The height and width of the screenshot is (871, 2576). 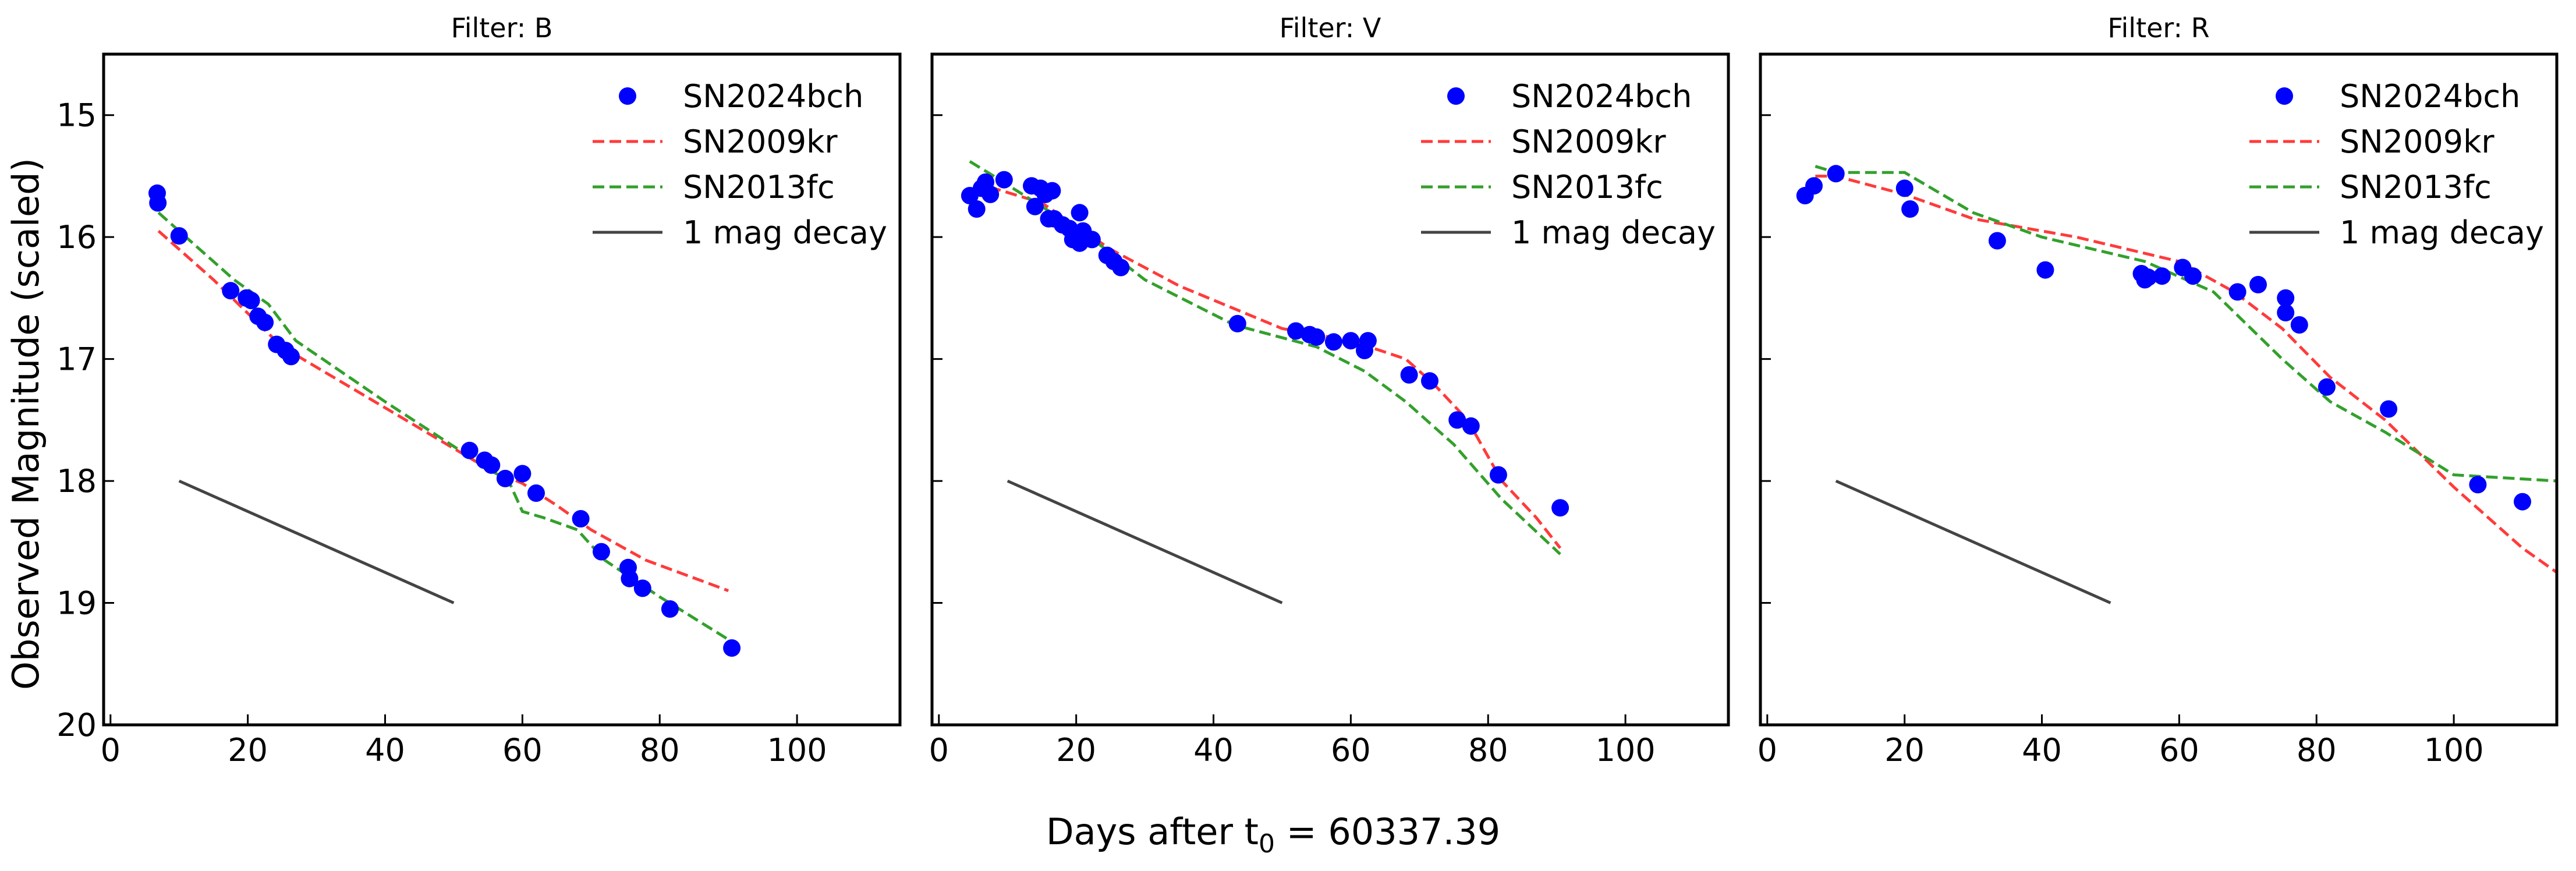 I want to click on y-tick-label: 16, so click(x=76, y=238).